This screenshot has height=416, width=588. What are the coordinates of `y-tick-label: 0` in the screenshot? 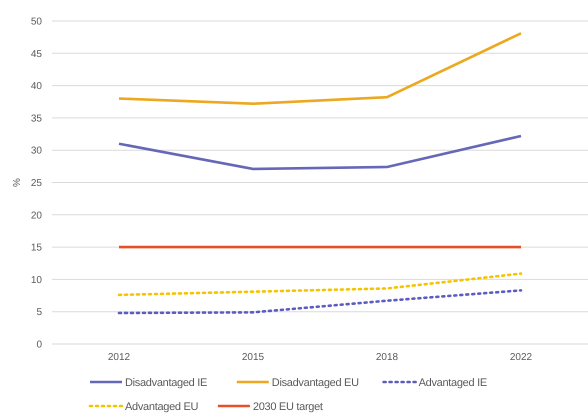 It's located at (39, 345).